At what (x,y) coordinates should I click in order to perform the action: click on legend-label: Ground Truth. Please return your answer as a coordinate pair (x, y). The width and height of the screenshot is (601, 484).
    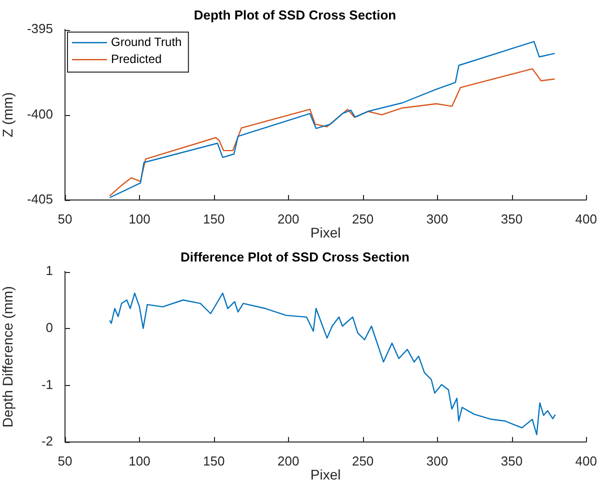
    Looking at the image, I should click on (146, 41).